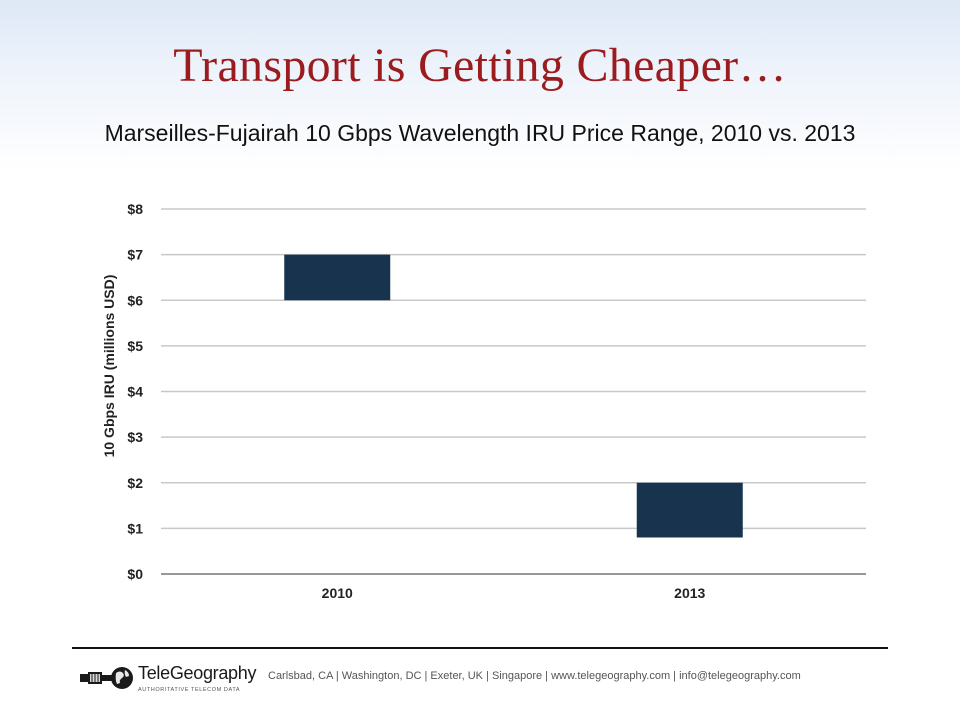  What do you see at coordinates (135, 574) in the screenshot?
I see `y-tick-label: $0` at bounding box center [135, 574].